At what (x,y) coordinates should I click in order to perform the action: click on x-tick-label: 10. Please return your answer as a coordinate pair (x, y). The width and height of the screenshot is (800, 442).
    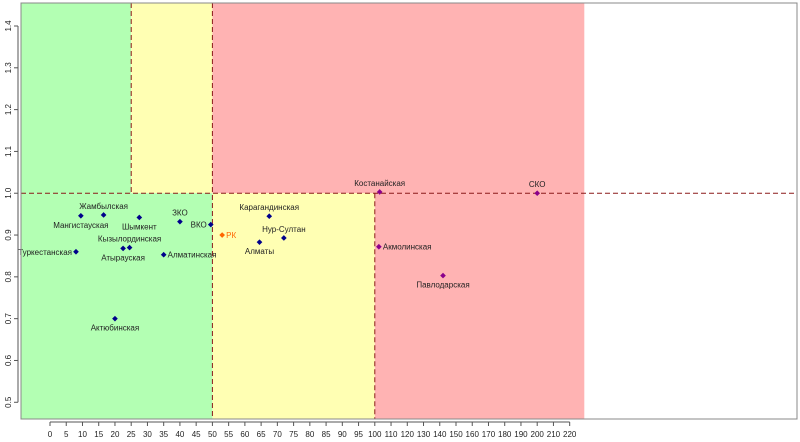
    Looking at the image, I should click on (82, 434).